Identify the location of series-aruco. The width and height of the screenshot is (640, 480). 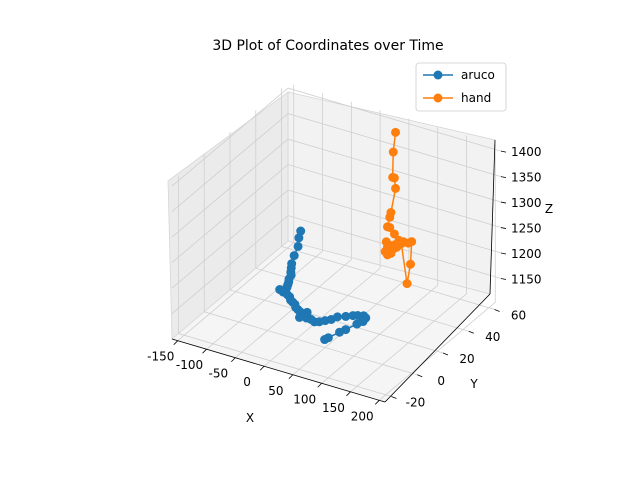
(323, 285).